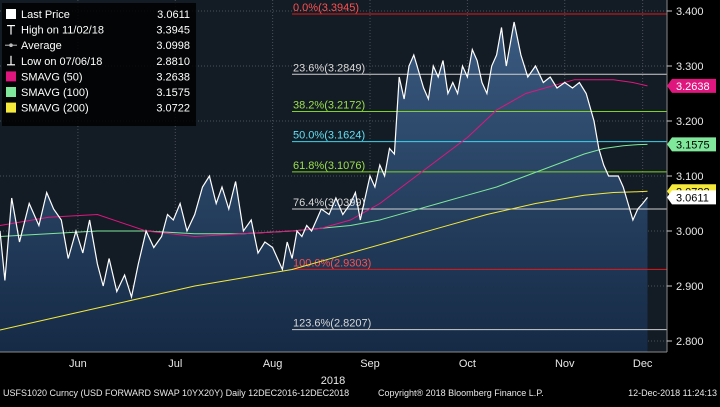 This screenshot has height=407, width=720. Describe the element at coordinates (329, 106) in the screenshot. I see `fib-level-label: 38.2%(3.2172)` at that location.